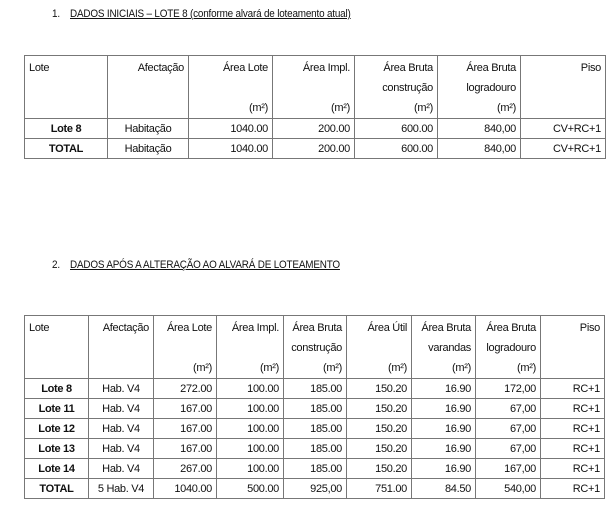 This screenshot has width=614, height=506. Describe the element at coordinates (387, 328) in the screenshot. I see `header-line: Área Útil` at that location.